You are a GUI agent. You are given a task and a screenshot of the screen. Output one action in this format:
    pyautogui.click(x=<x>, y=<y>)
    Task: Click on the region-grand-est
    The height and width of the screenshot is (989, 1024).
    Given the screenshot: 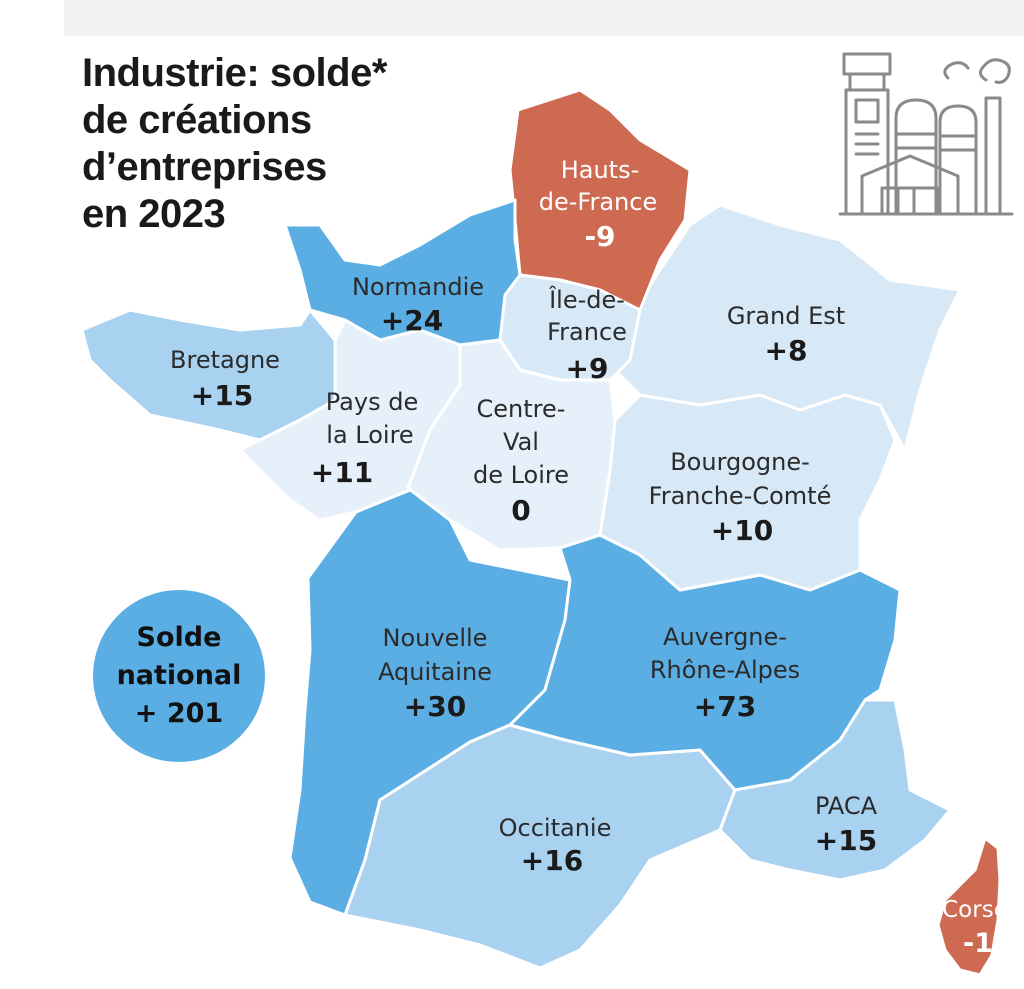 What is the action you would take?
    pyautogui.click(x=787, y=327)
    